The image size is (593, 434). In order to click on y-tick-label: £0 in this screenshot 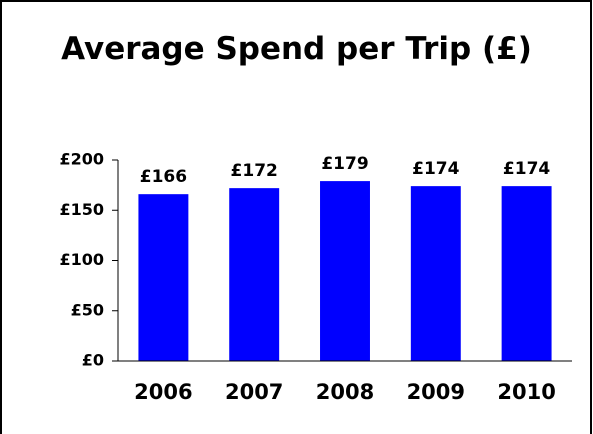, I will do `click(93, 360)`.